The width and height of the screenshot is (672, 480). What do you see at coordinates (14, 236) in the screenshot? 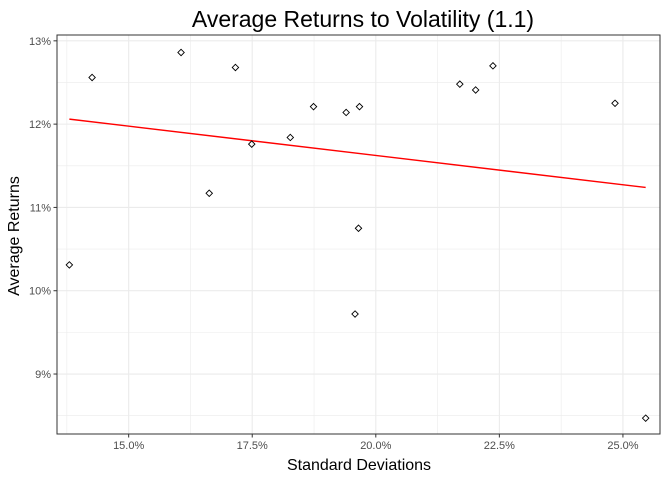
I see `y-axis-title: Average Returns` at bounding box center [14, 236].